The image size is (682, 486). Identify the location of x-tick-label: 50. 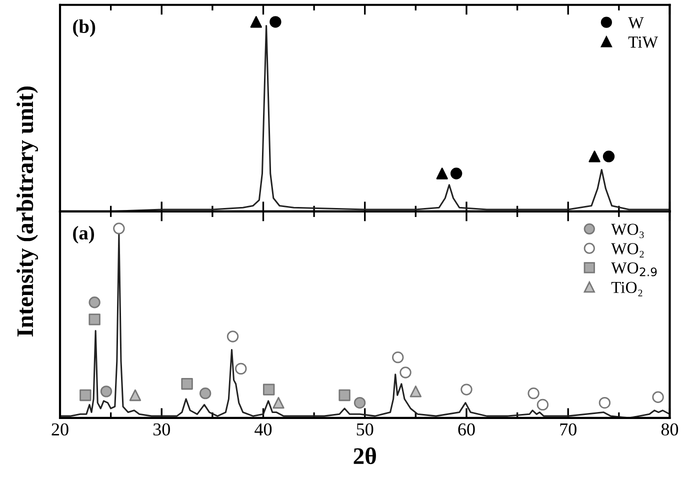
(365, 429).